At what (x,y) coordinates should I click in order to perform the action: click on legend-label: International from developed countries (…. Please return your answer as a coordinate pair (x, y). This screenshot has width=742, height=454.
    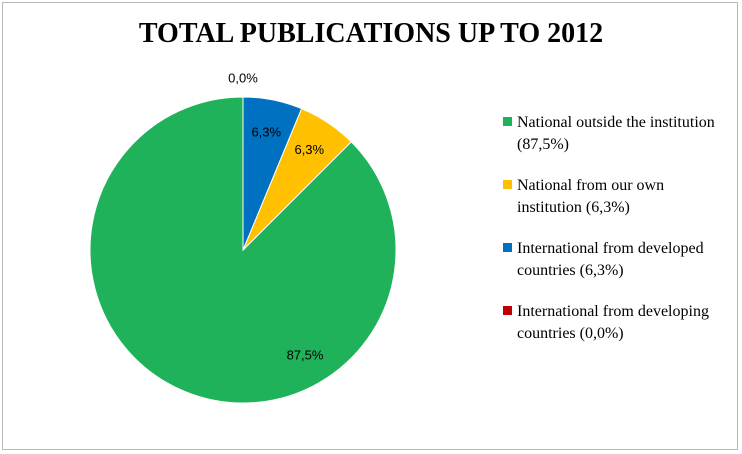
    Looking at the image, I should click on (610, 259).